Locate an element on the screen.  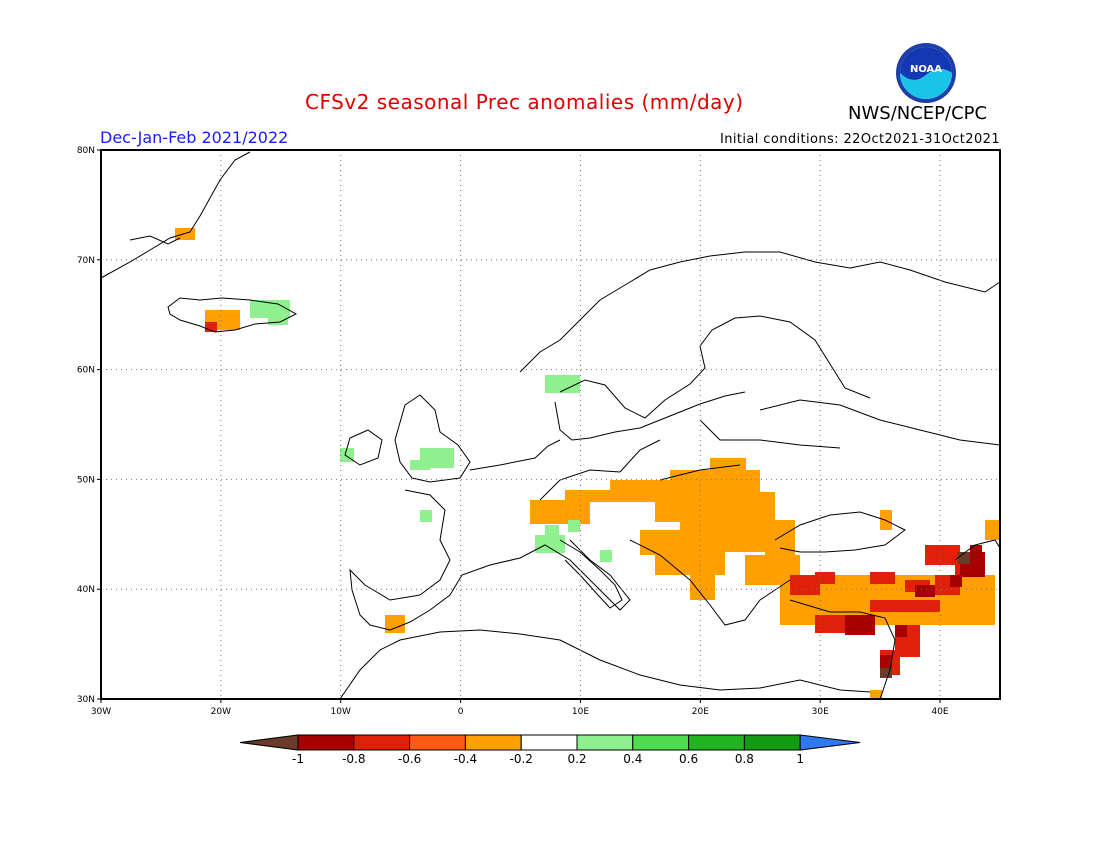
colorbar-label: -0.4 is located at coordinates (465, 759).